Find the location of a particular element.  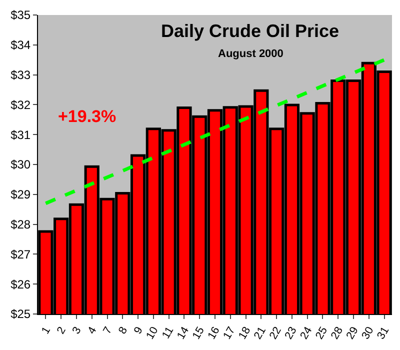

y-tick-label: $33 is located at coordinates (20, 75).